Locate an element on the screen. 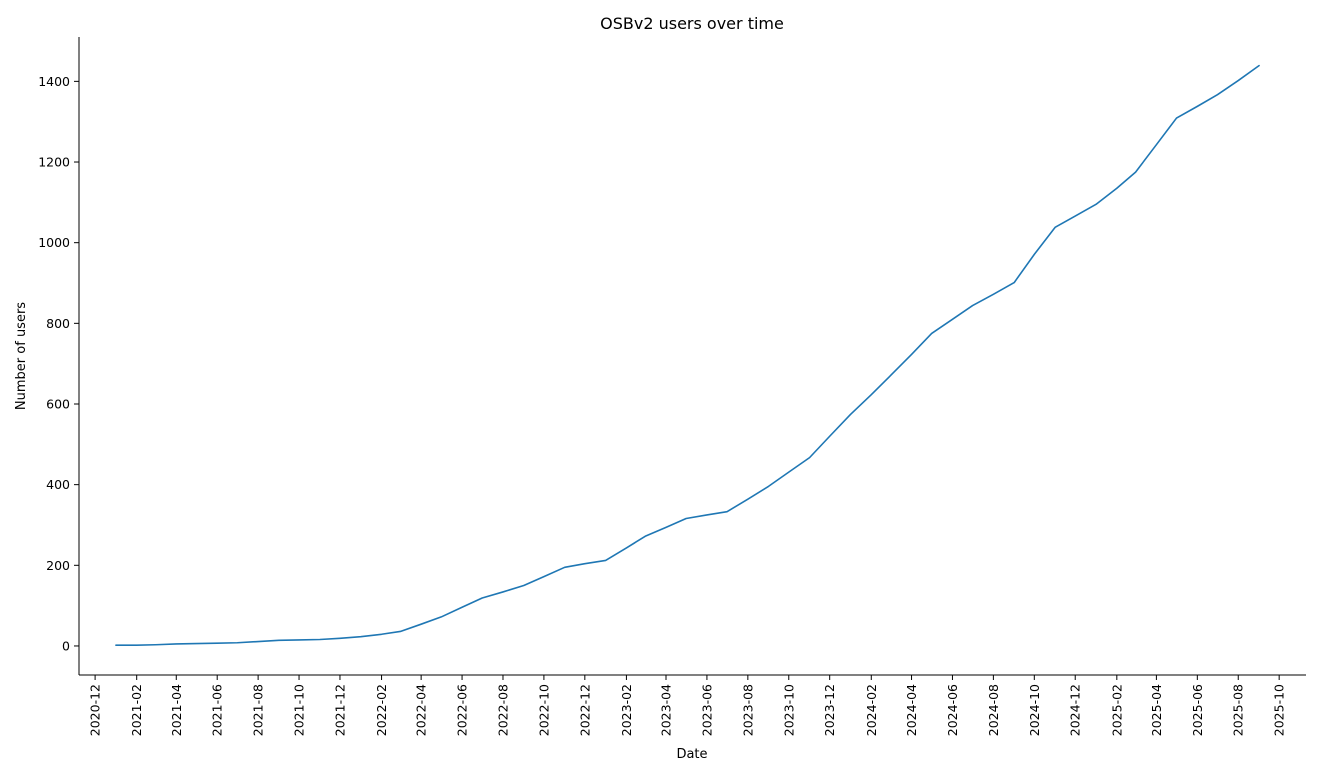 The height and width of the screenshot is (776, 1321). x-tick-label: 2021-10 is located at coordinates (299, 710).